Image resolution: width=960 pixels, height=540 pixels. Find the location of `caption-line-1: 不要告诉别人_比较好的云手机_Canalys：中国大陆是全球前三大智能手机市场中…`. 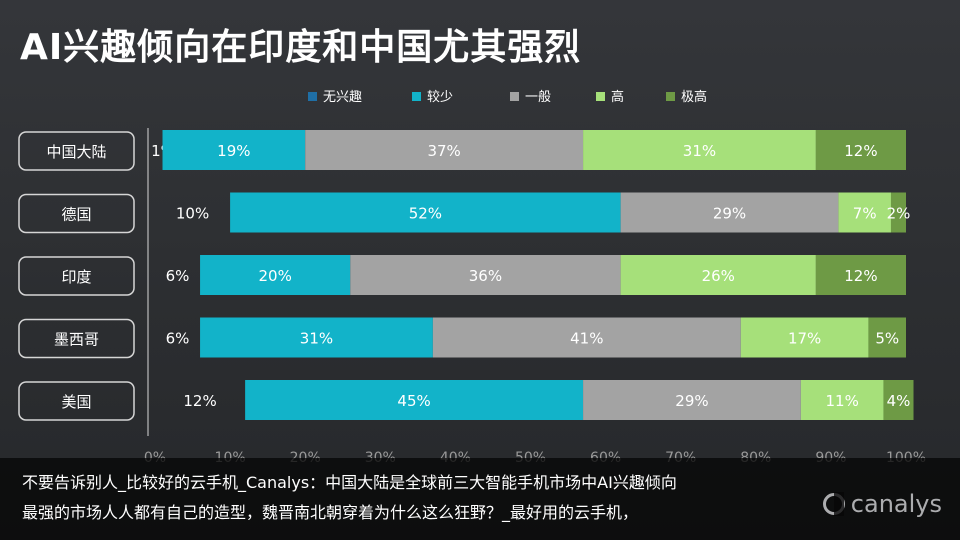

caption-line-1: 不要告诉别人_比较好的云手机_Canalys：中国大陆是全球前三大智能手机市场中… is located at coordinates (349, 482).